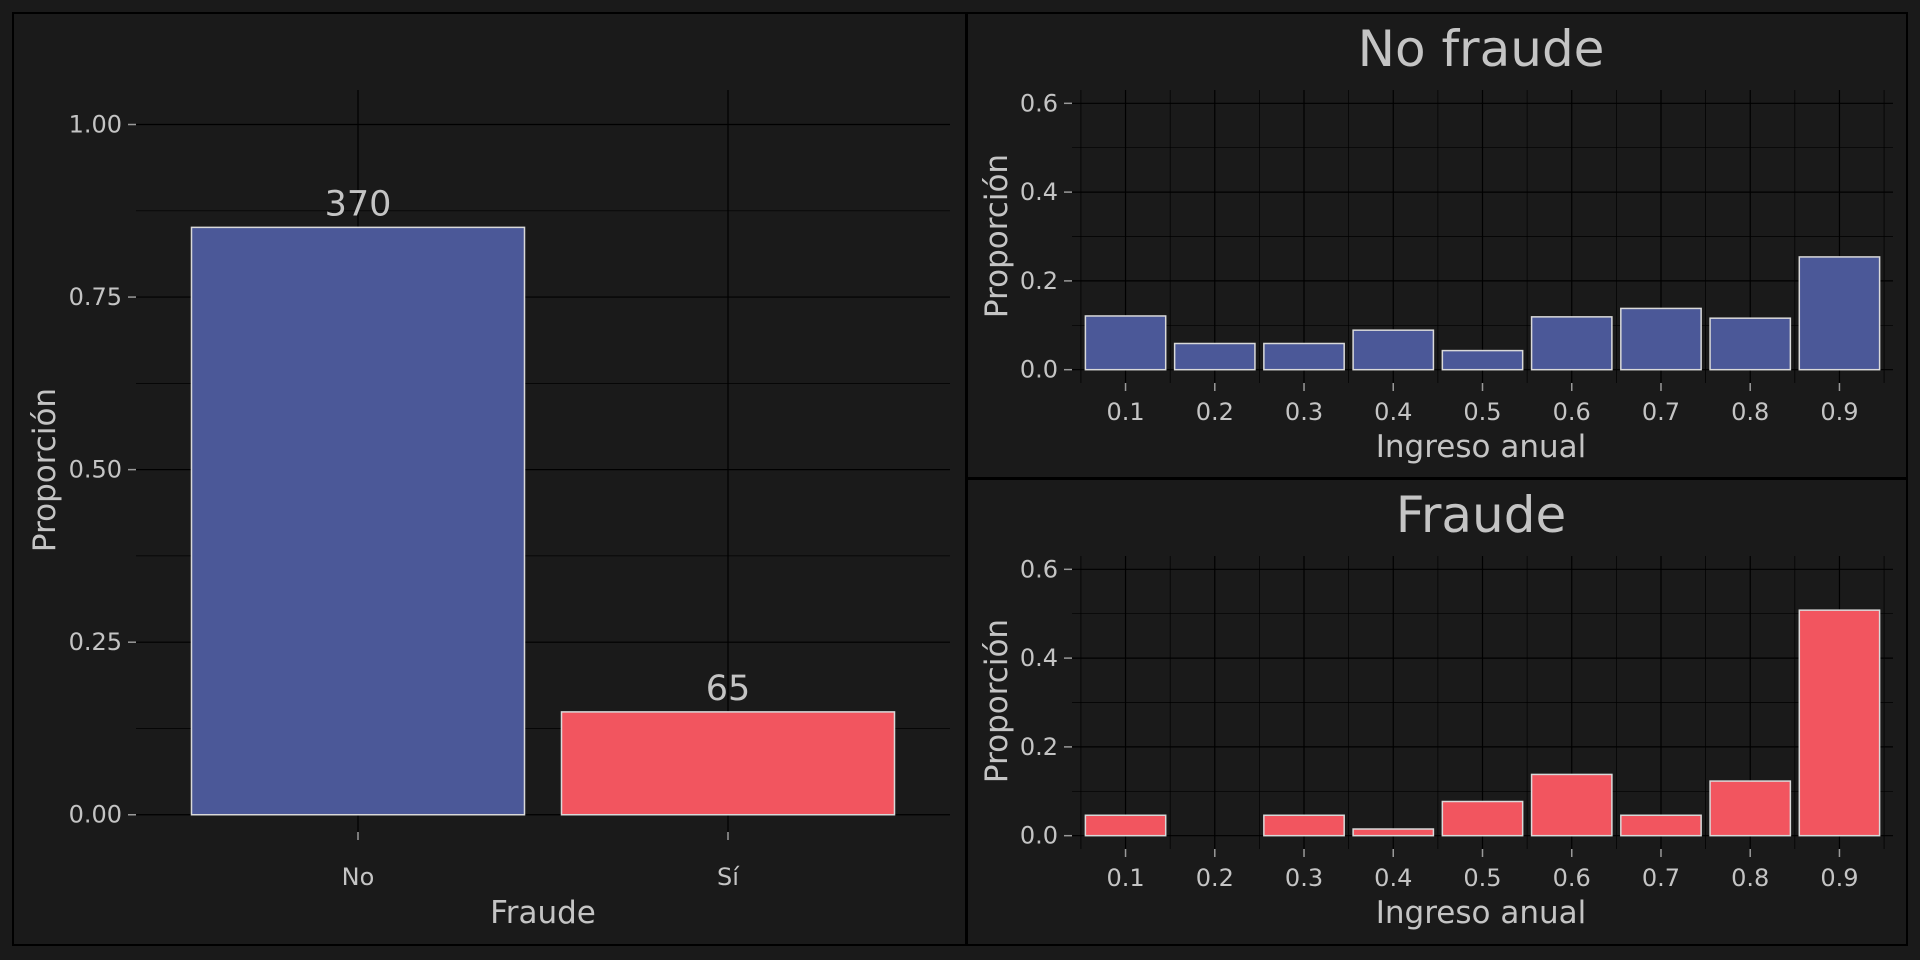  What do you see at coordinates (1214, 356) in the screenshot?
I see `bar-0.2` at bounding box center [1214, 356].